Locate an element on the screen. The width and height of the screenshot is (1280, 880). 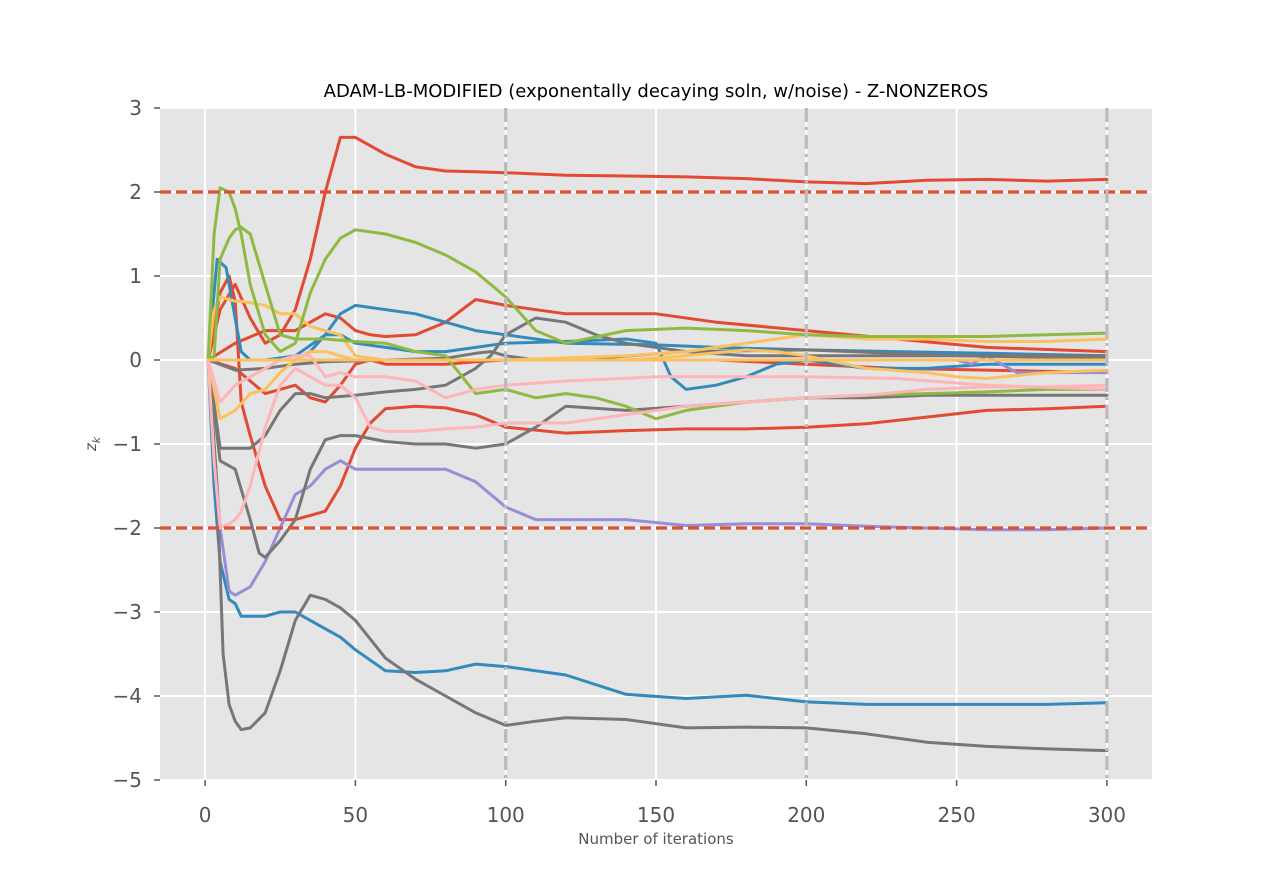
x-tick-label: 150 is located at coordinates (656, 815).